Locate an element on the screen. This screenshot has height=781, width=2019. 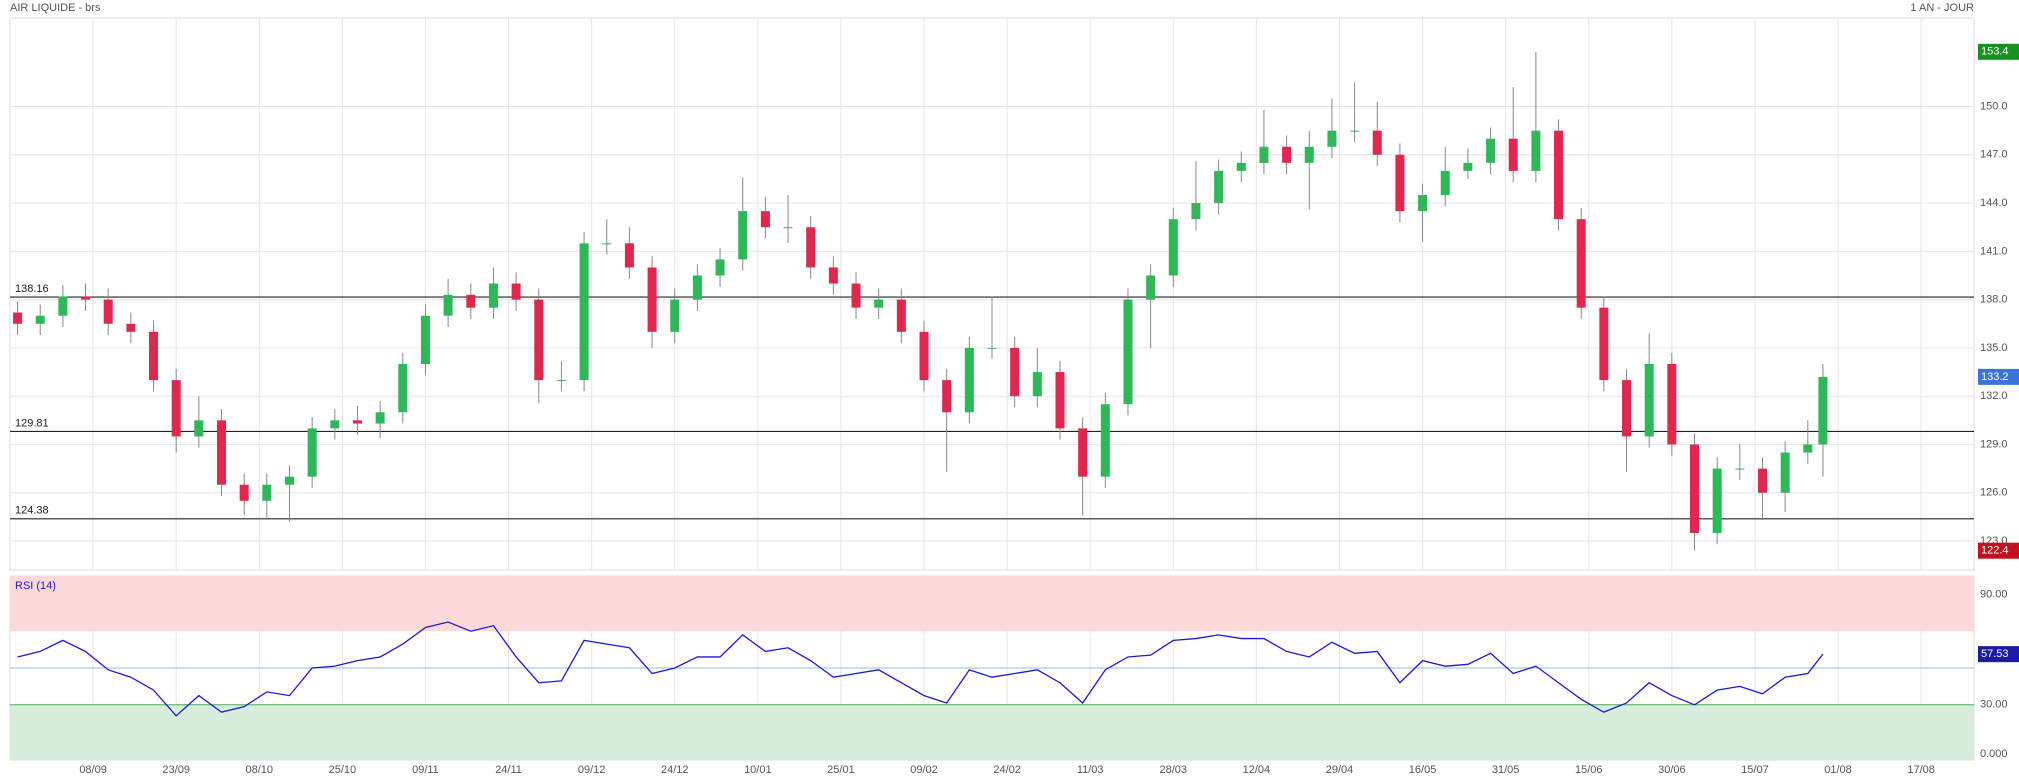
x-tick-label: 15/06 is located at coordinates (1589, 770).